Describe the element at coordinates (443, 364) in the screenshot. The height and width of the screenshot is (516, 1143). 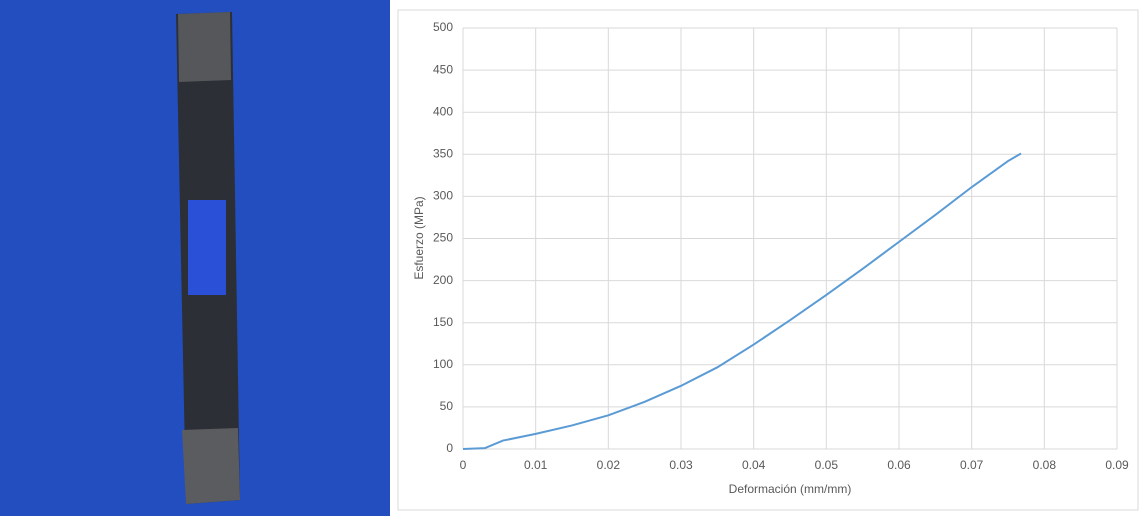
I see `y-tick-label: 100` at that location.